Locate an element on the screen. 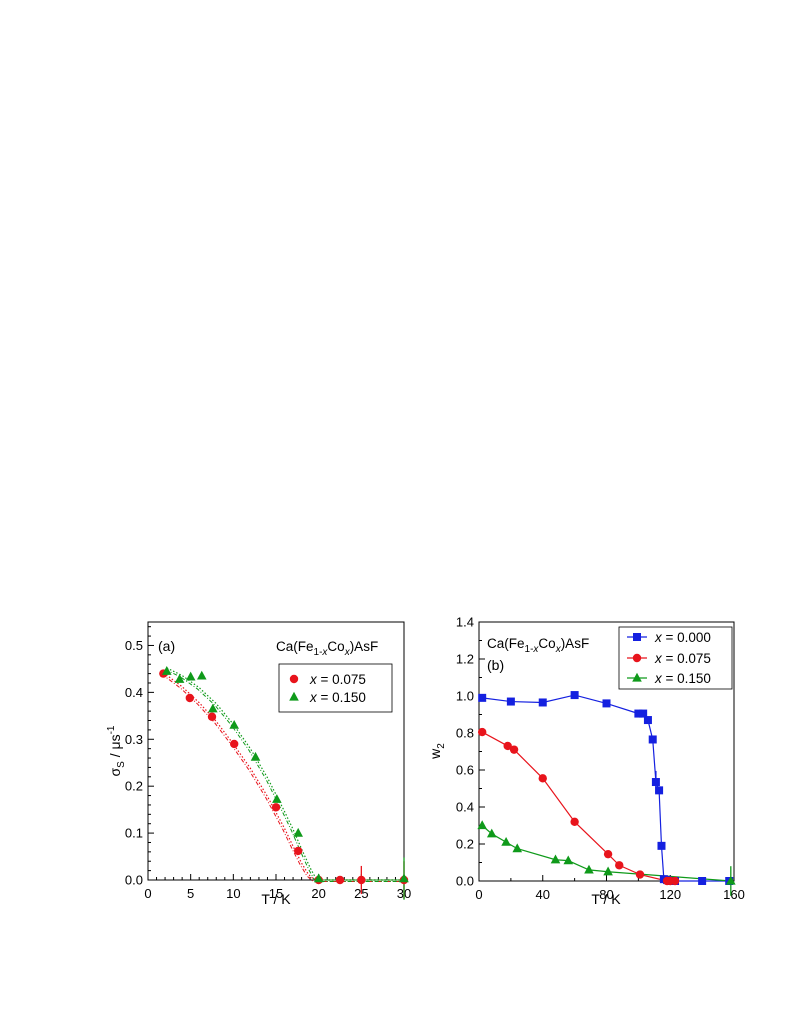  panel-b-y-tick-label: 1.4 is located at coordinates (465, 622).